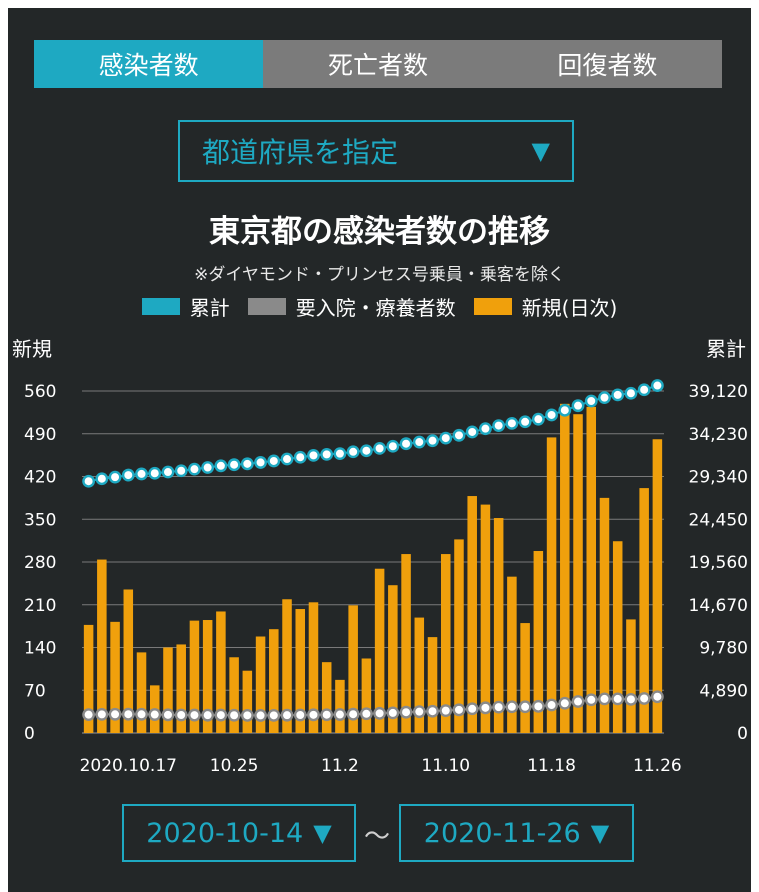  I want to click on y-axis-title-right: 累計, so click(726, 349).